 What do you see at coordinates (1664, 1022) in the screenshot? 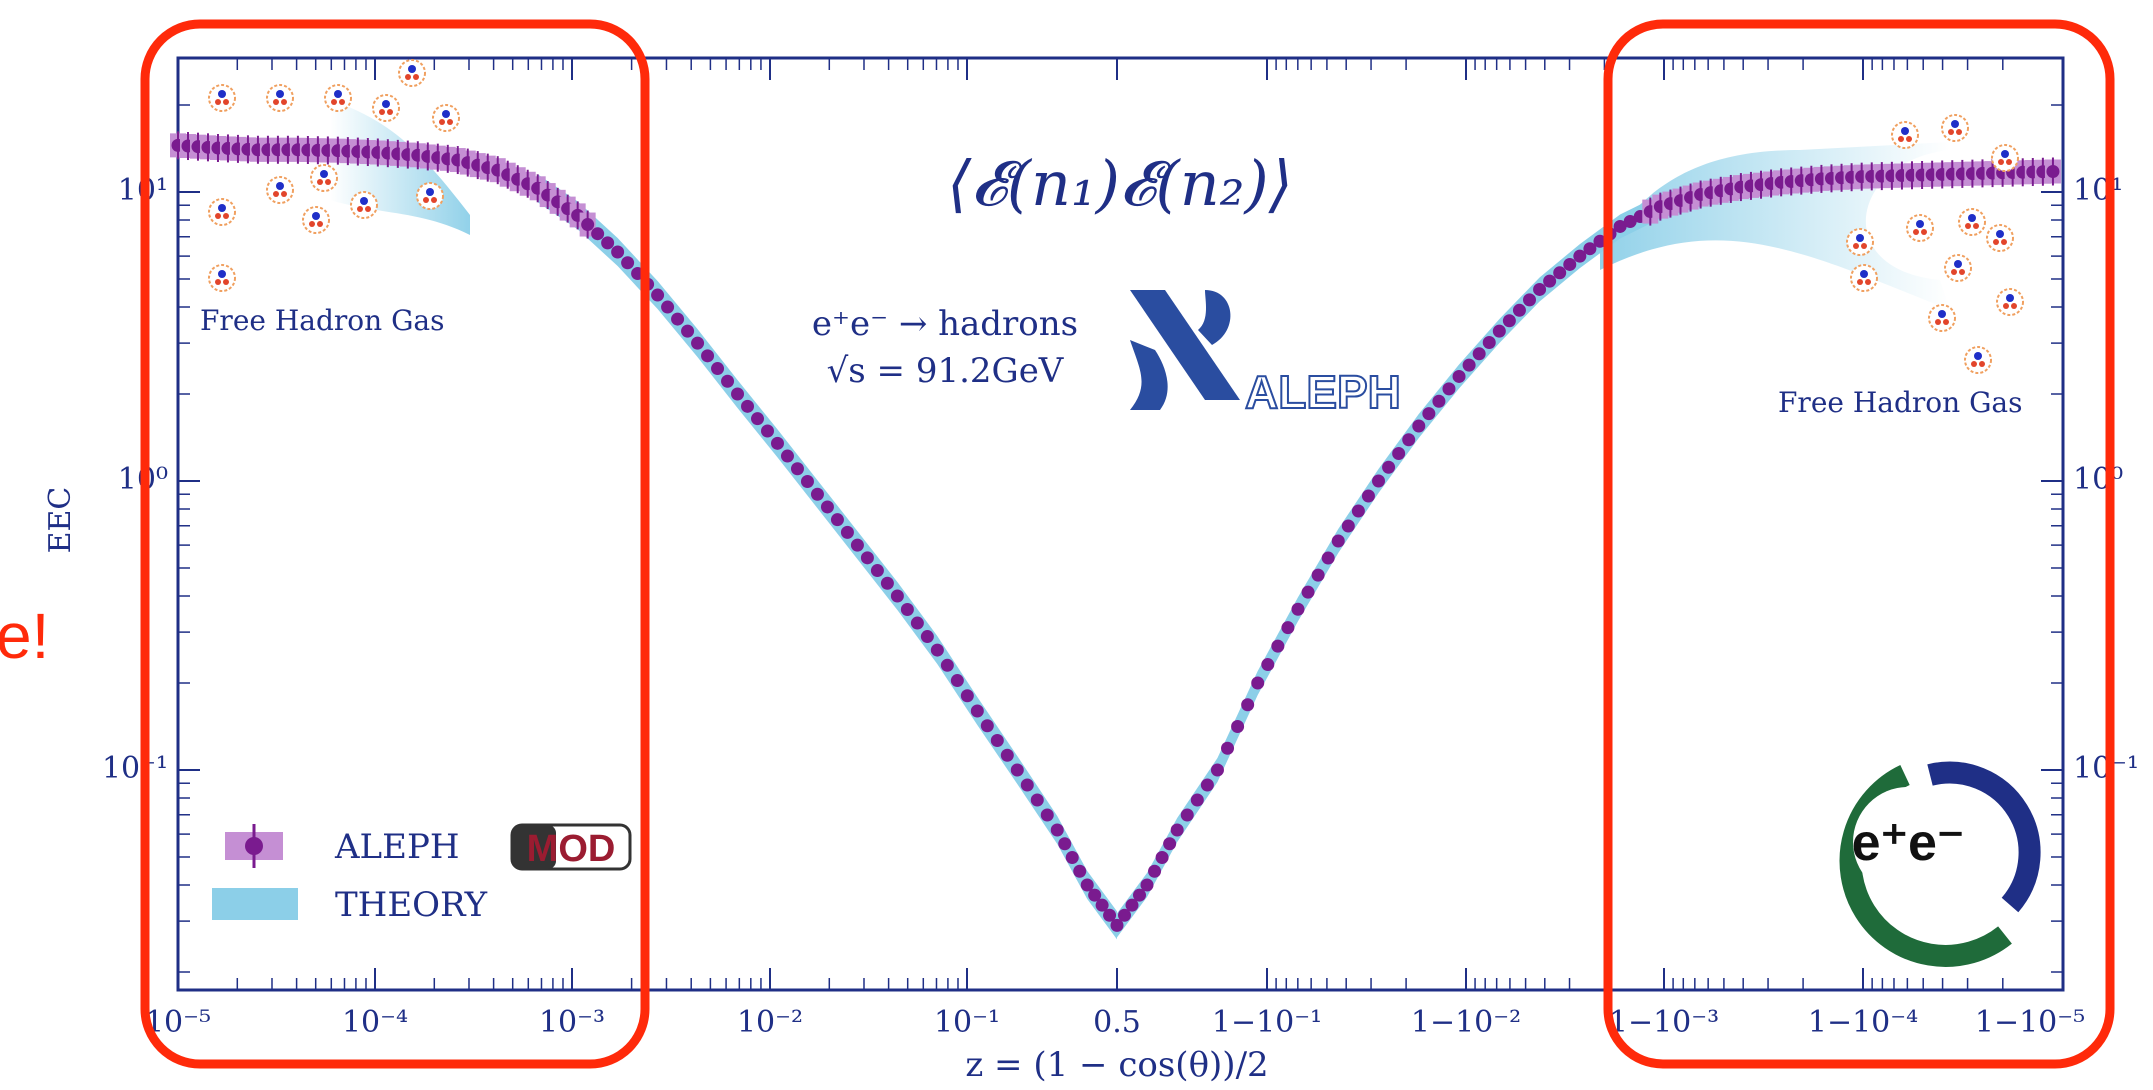
I see `x-tick-label: 1−10⁻³` at bounding box center [1664, 1022].